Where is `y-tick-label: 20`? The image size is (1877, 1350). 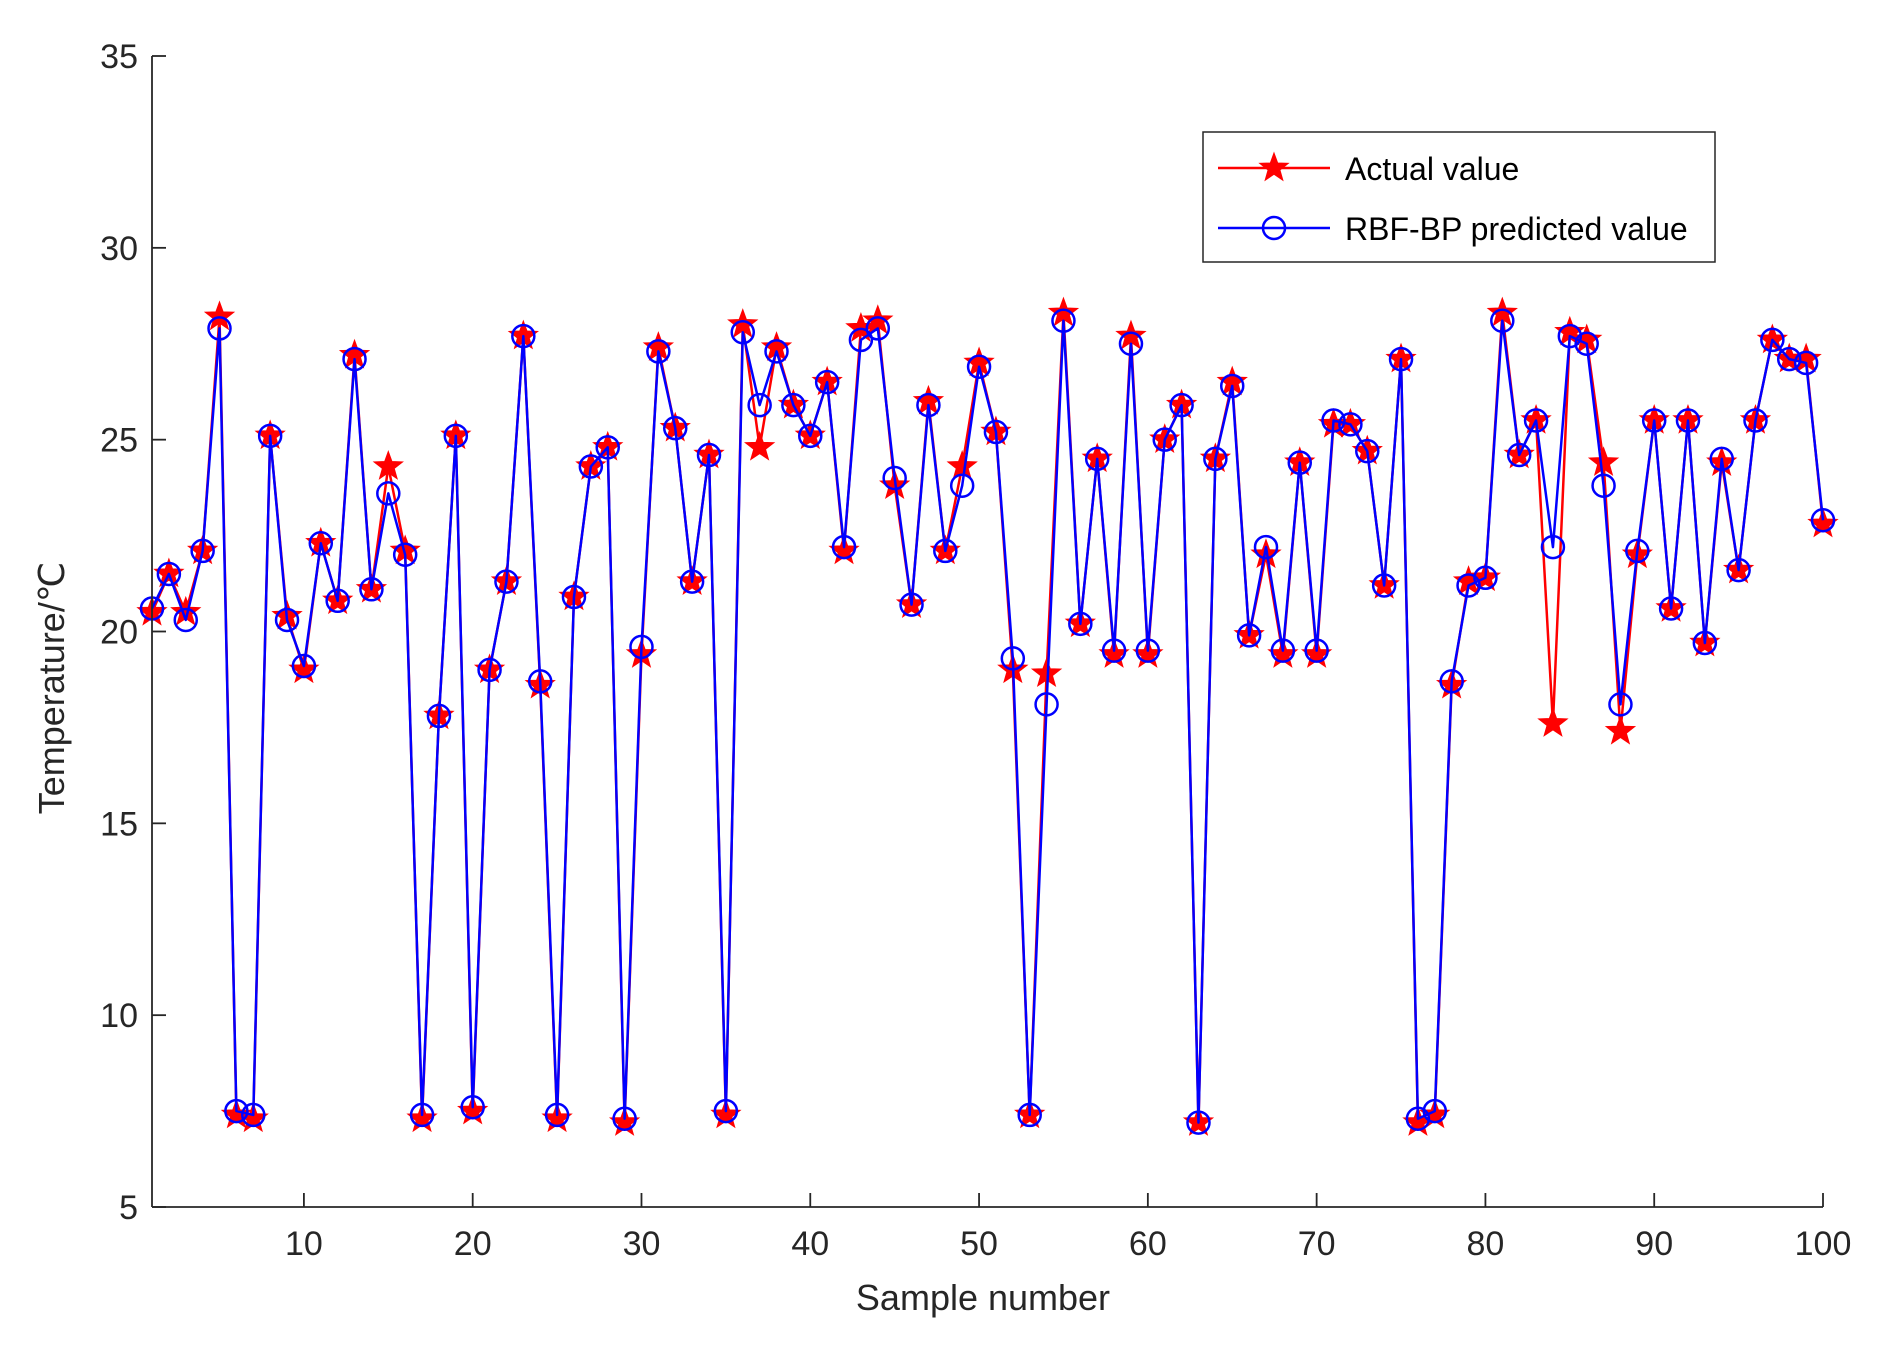 y-tick-label: 20 is located at coordinates (119, 633).